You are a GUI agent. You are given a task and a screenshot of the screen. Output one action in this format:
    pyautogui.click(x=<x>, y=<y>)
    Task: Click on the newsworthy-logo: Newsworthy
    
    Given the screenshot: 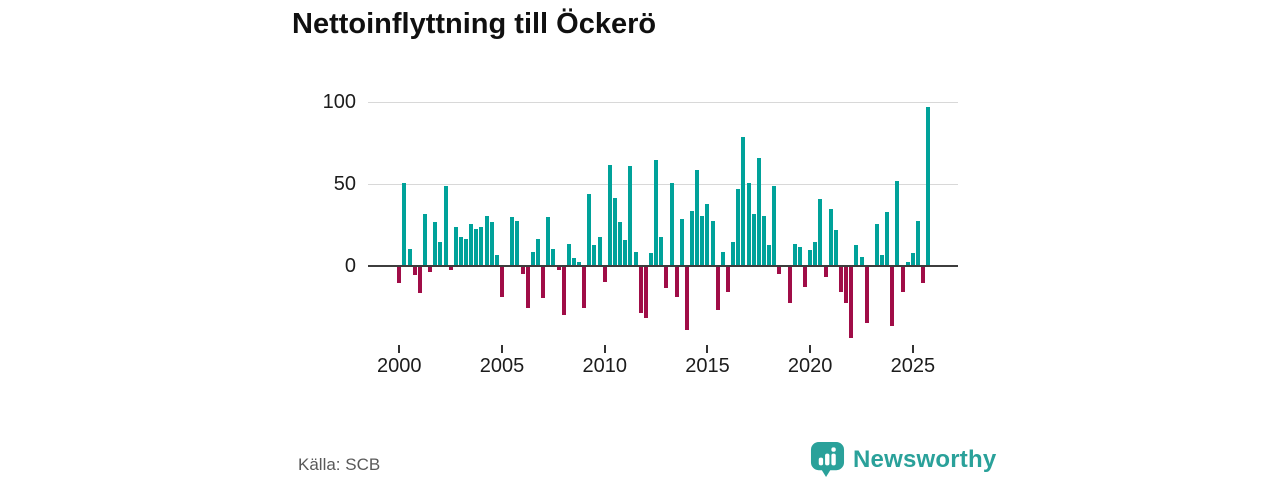 What is the action you would take?
    pyautogui.click(x=903, y=460)
    